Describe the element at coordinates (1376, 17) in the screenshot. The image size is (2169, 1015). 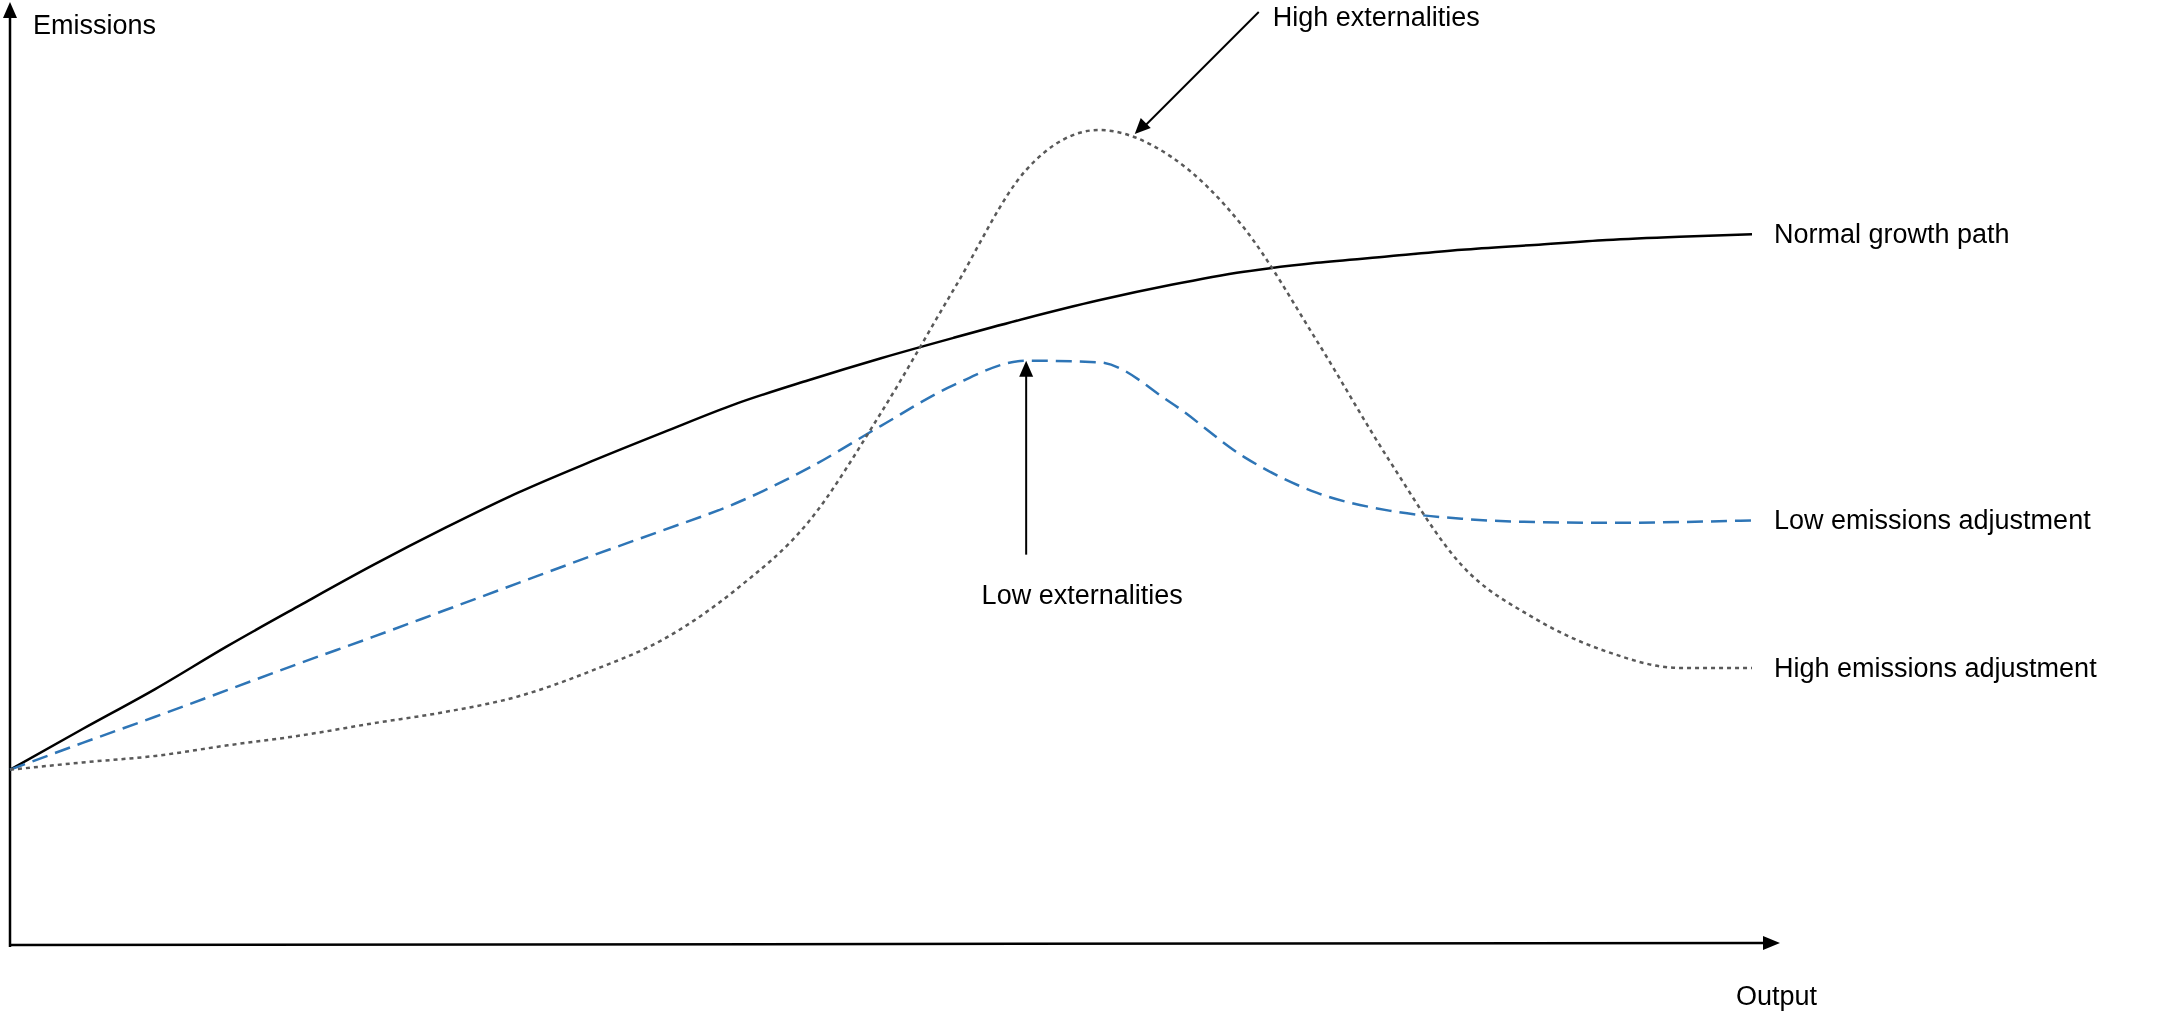
I see `text: High externalities` at that location.